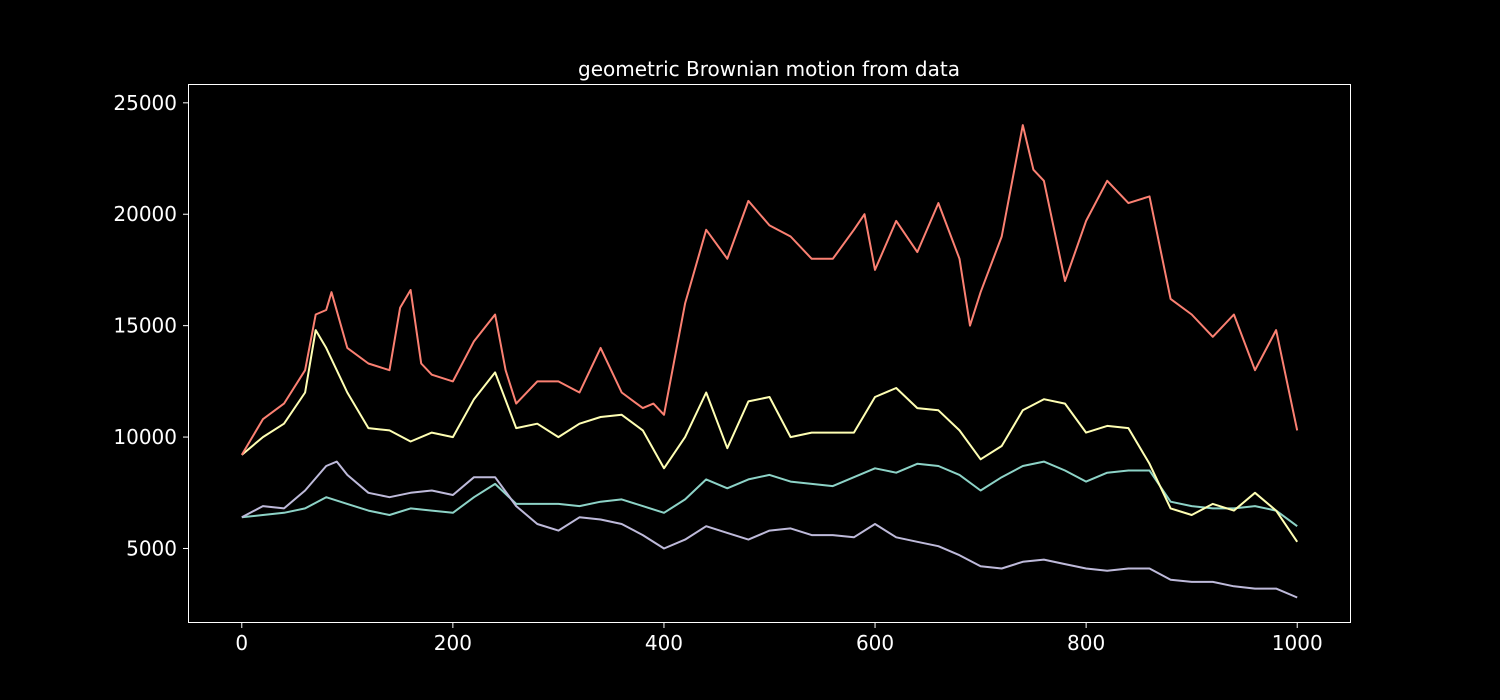  What do you see at coordinates (453, 643) in the screenshot?
I see `x-tick-label: 200` at bounding box center [453, 643].